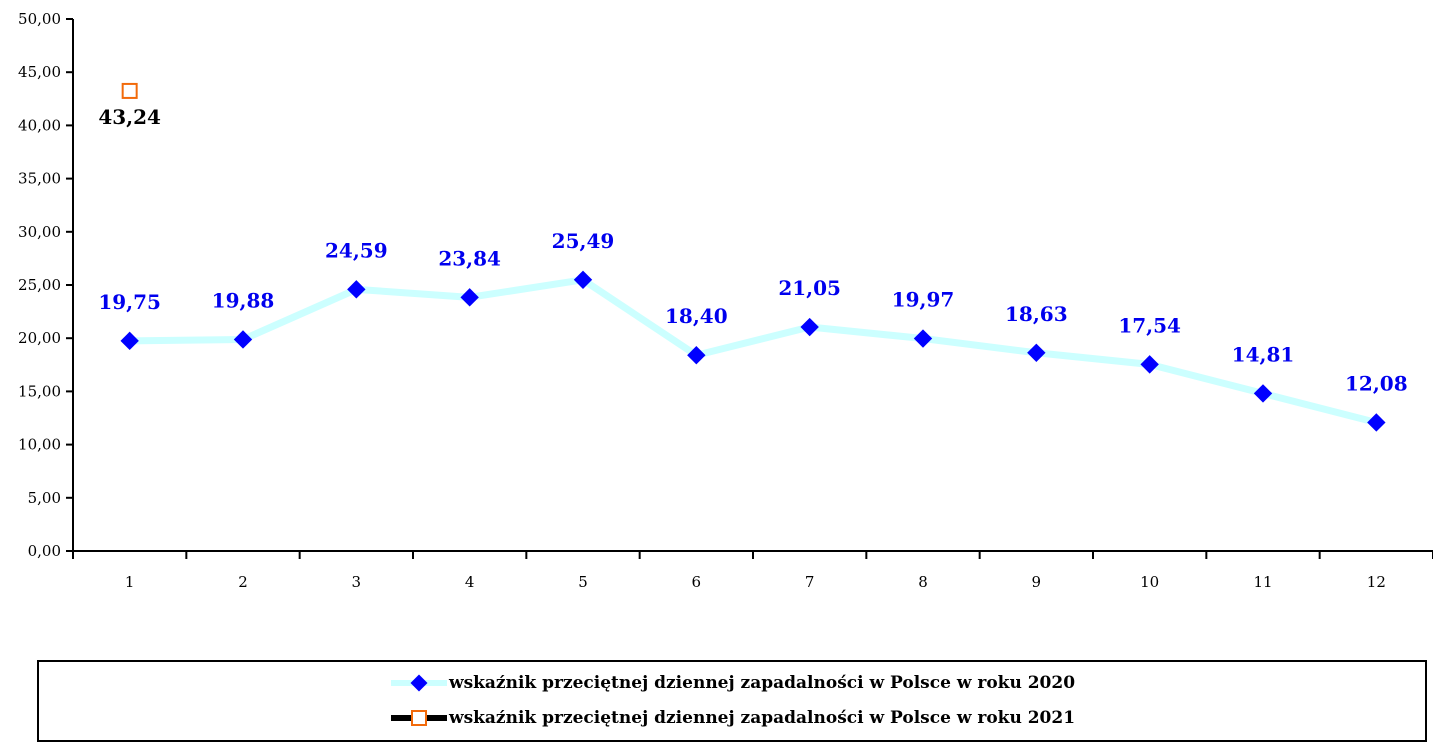  Describe the element at coordinates (1263, 354) in the screenshot. I see `series-2020-data-label: 14,81` at that location.